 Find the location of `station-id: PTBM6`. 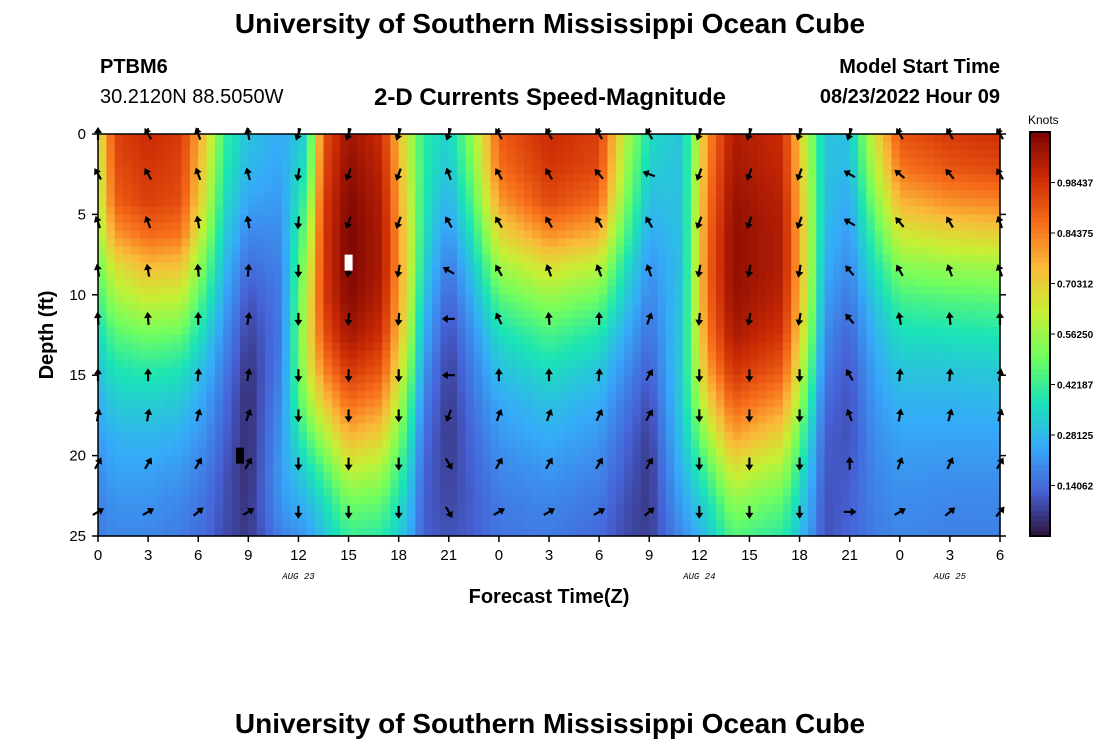

station-id: PTBM6 is located at coordinates (134, 67).